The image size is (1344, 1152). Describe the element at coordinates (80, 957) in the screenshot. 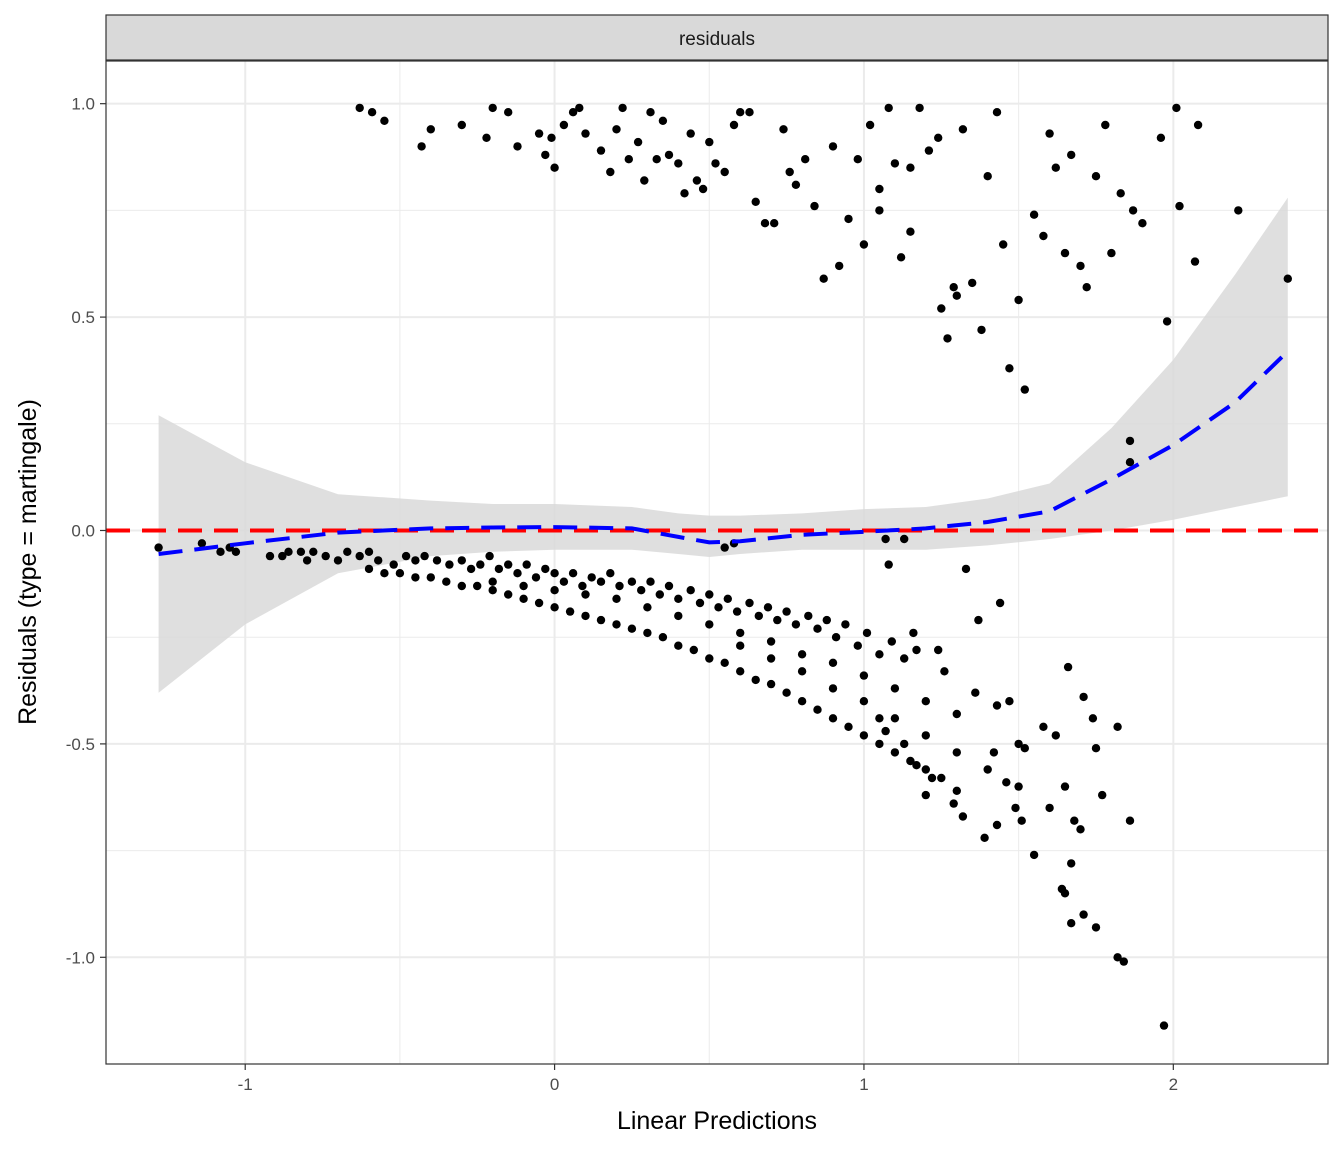

I see `y-tick-label: -1.0` at that location.